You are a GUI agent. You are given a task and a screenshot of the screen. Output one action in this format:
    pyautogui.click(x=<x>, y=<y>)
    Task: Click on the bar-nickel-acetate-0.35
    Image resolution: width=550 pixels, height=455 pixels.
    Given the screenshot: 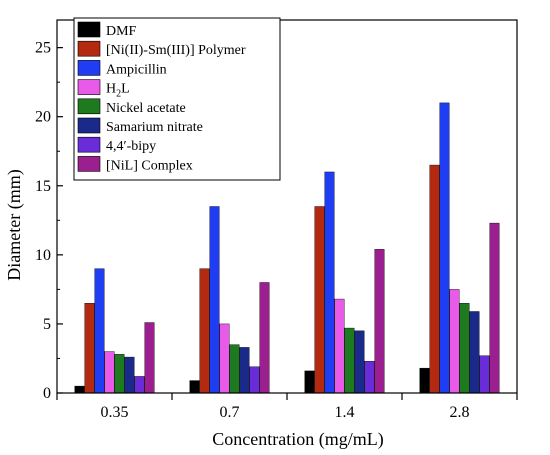 What is the action you would take?
    pyautogui.click(x=119, y=374)
    